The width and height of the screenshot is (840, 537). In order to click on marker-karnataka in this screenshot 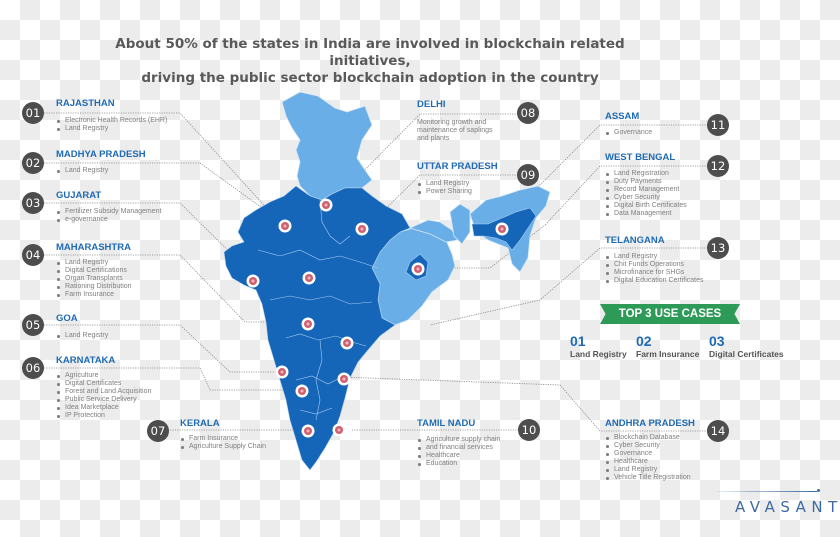, I will do `click(302, 391)`.